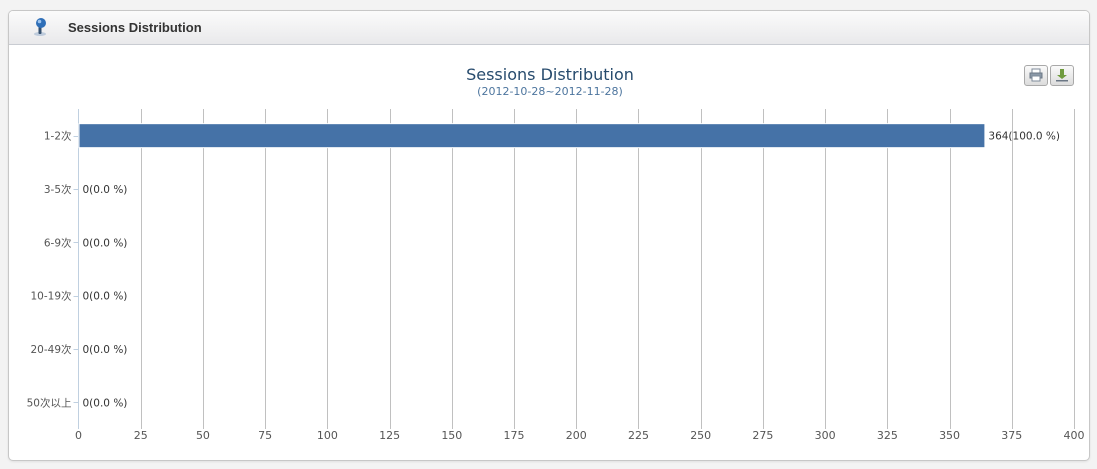 The width and height of the screenshot is (1097, 469). I want to click on chart-title: Sessions Distribution, so click(550, 74).